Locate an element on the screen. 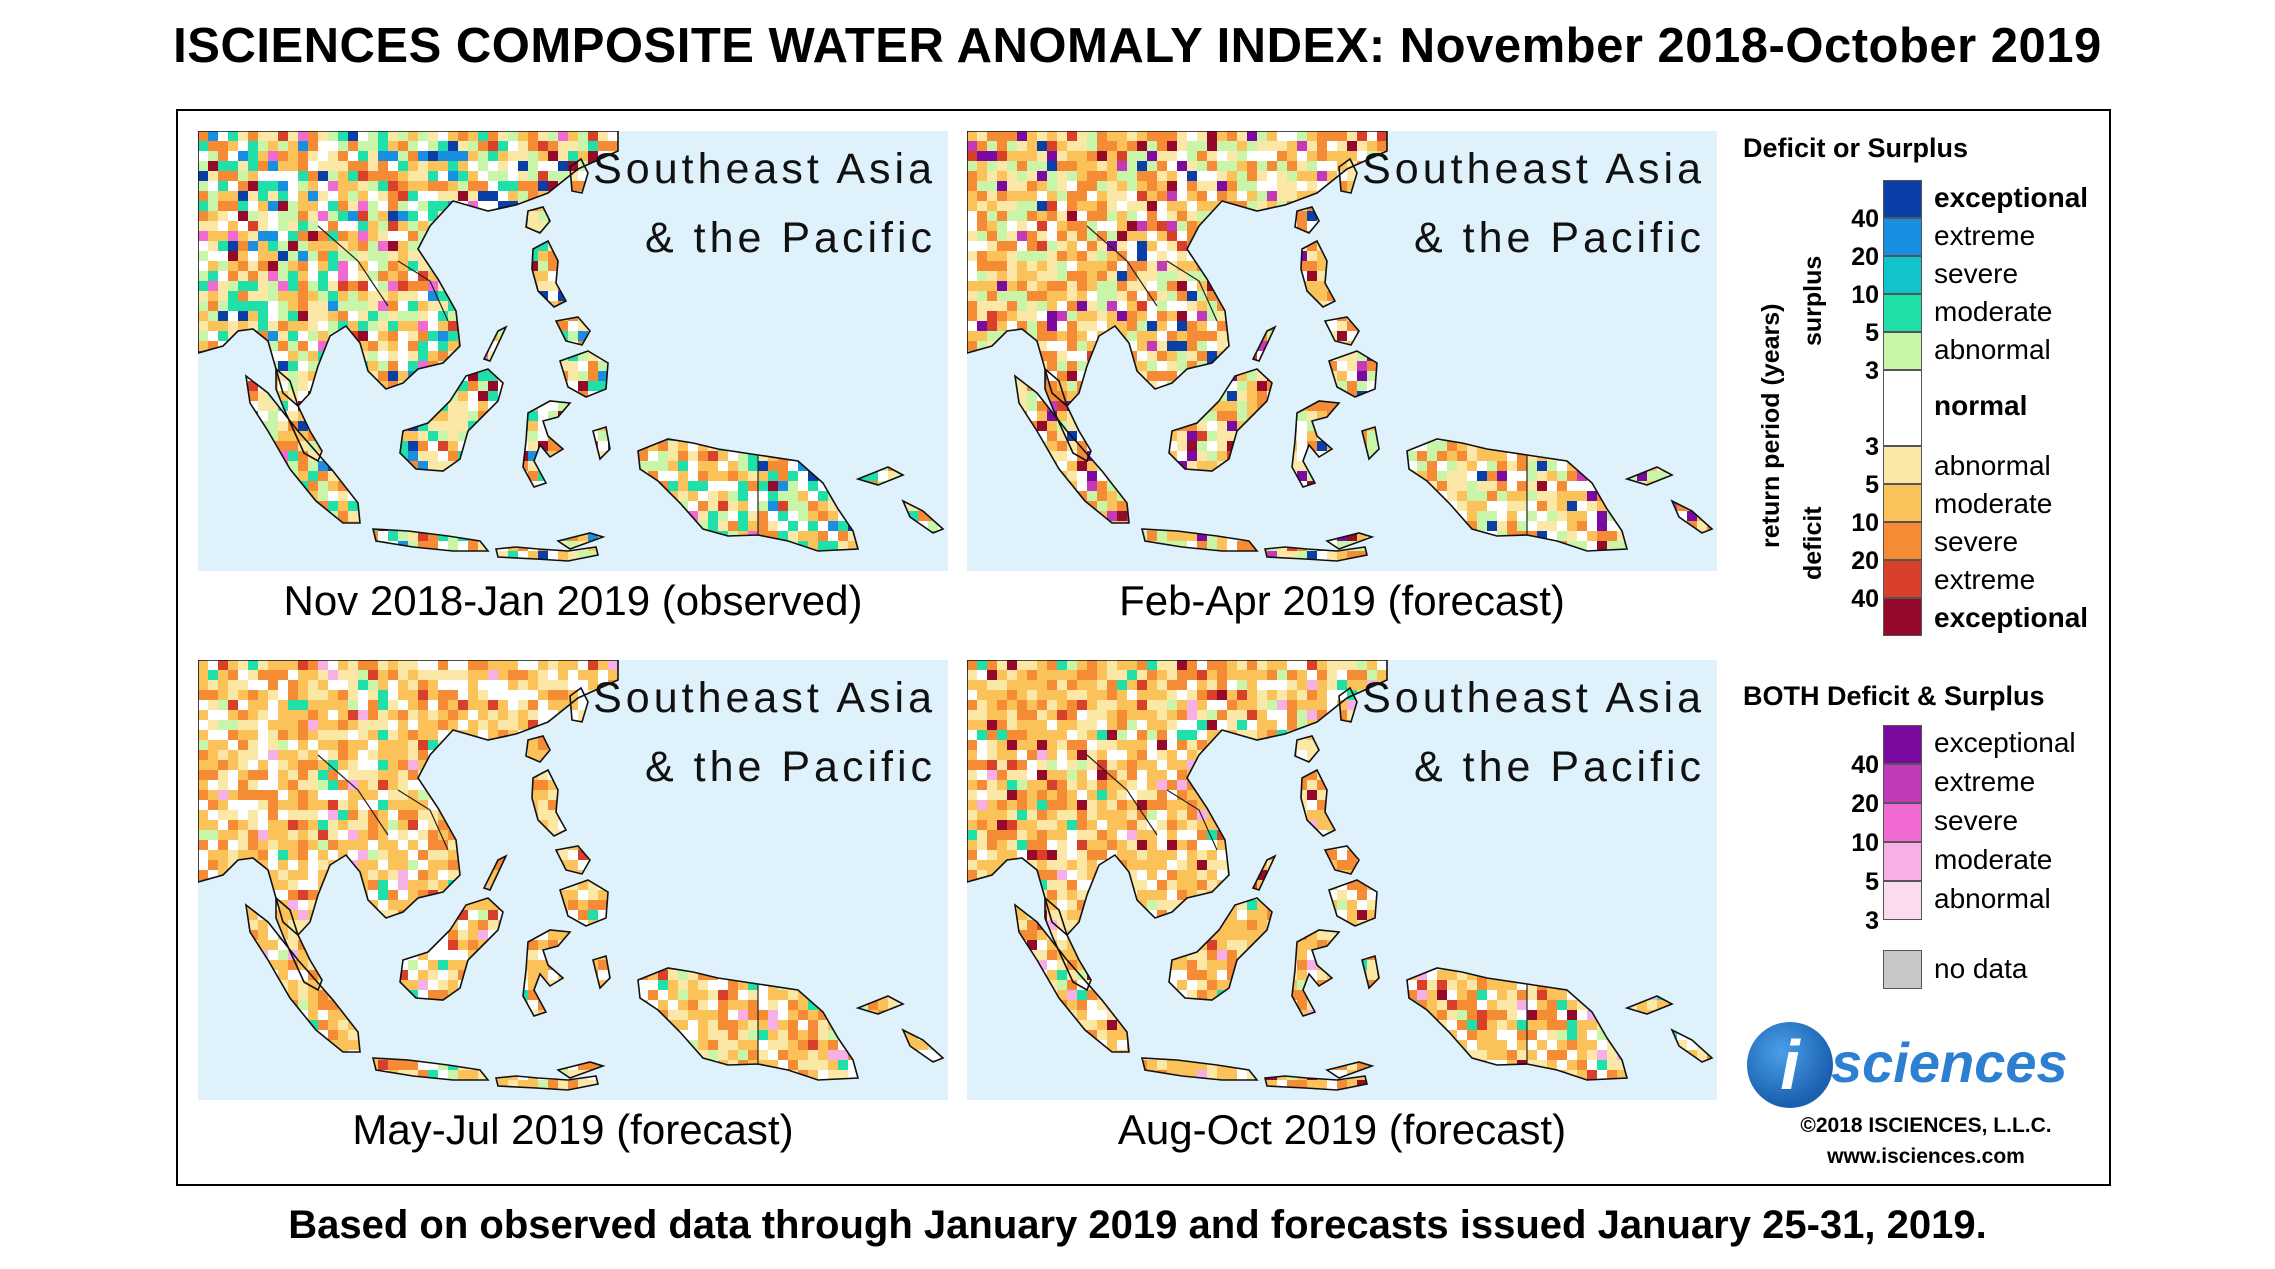 Image resolution: width=2275 pixels, height=1269 pixels. panel-caption: Feb-Apr 2019 (forecast) is located at coordinates (1342, 600).